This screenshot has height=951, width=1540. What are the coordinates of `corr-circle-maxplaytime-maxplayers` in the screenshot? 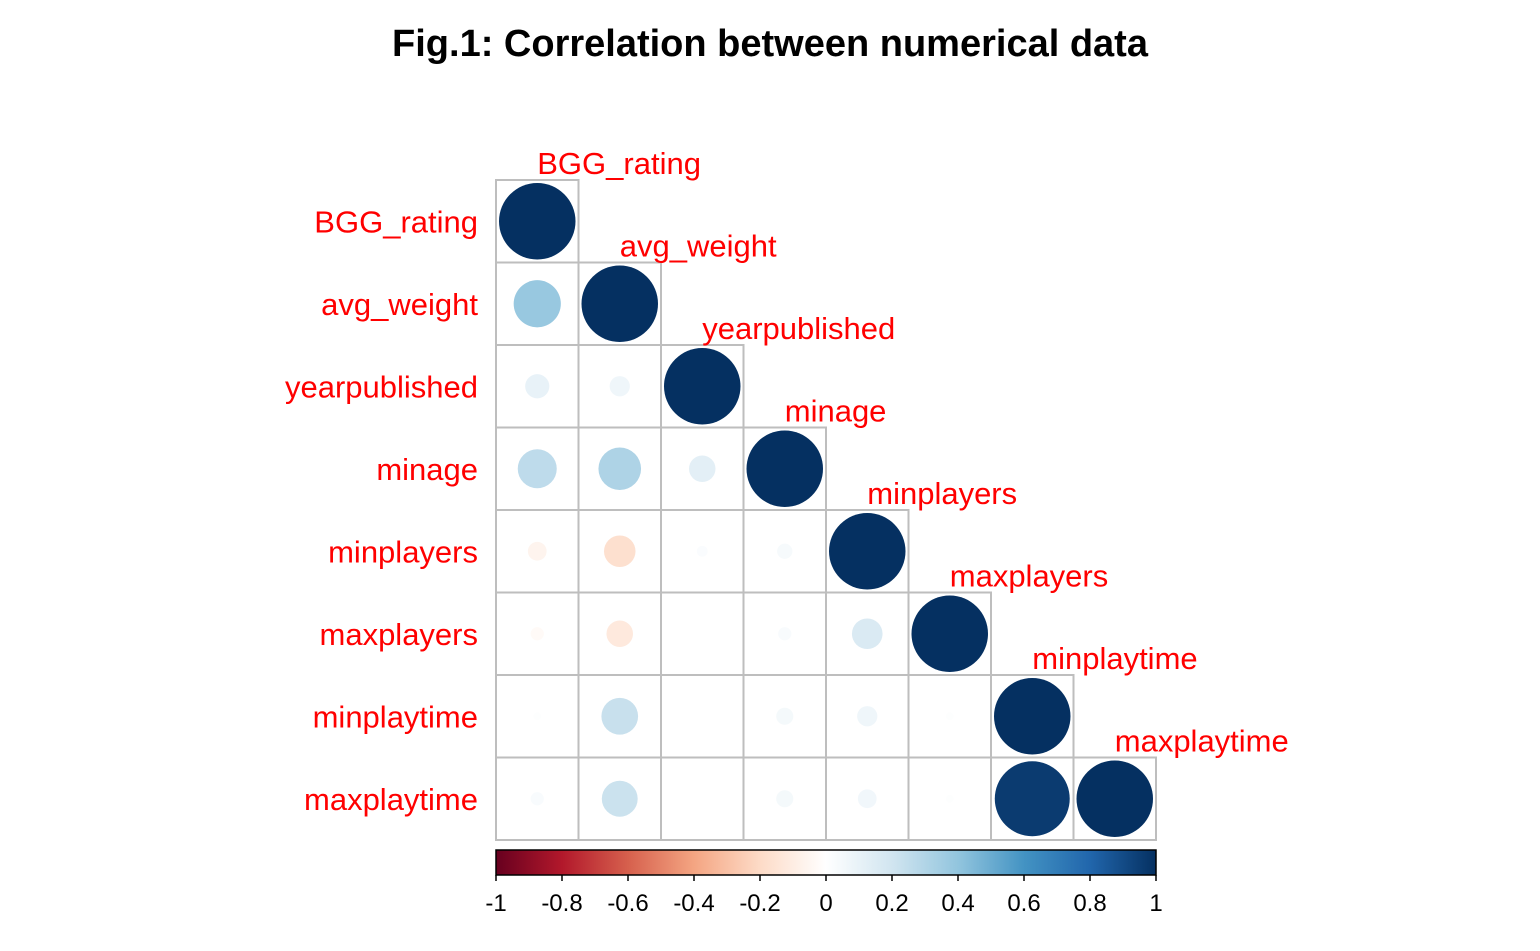 It's located at (949, 798).